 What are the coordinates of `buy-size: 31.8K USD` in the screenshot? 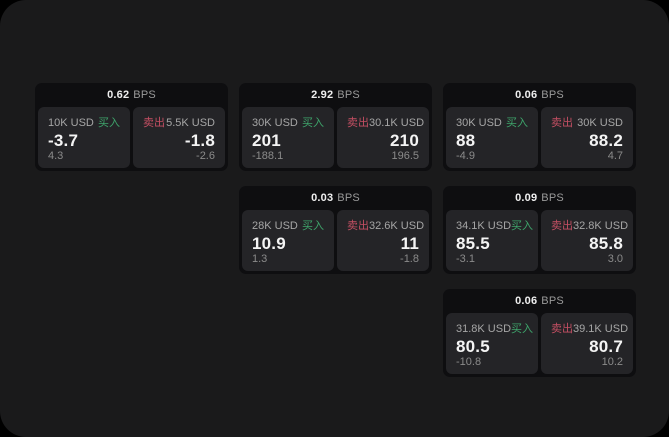 It's located at (484, 329).